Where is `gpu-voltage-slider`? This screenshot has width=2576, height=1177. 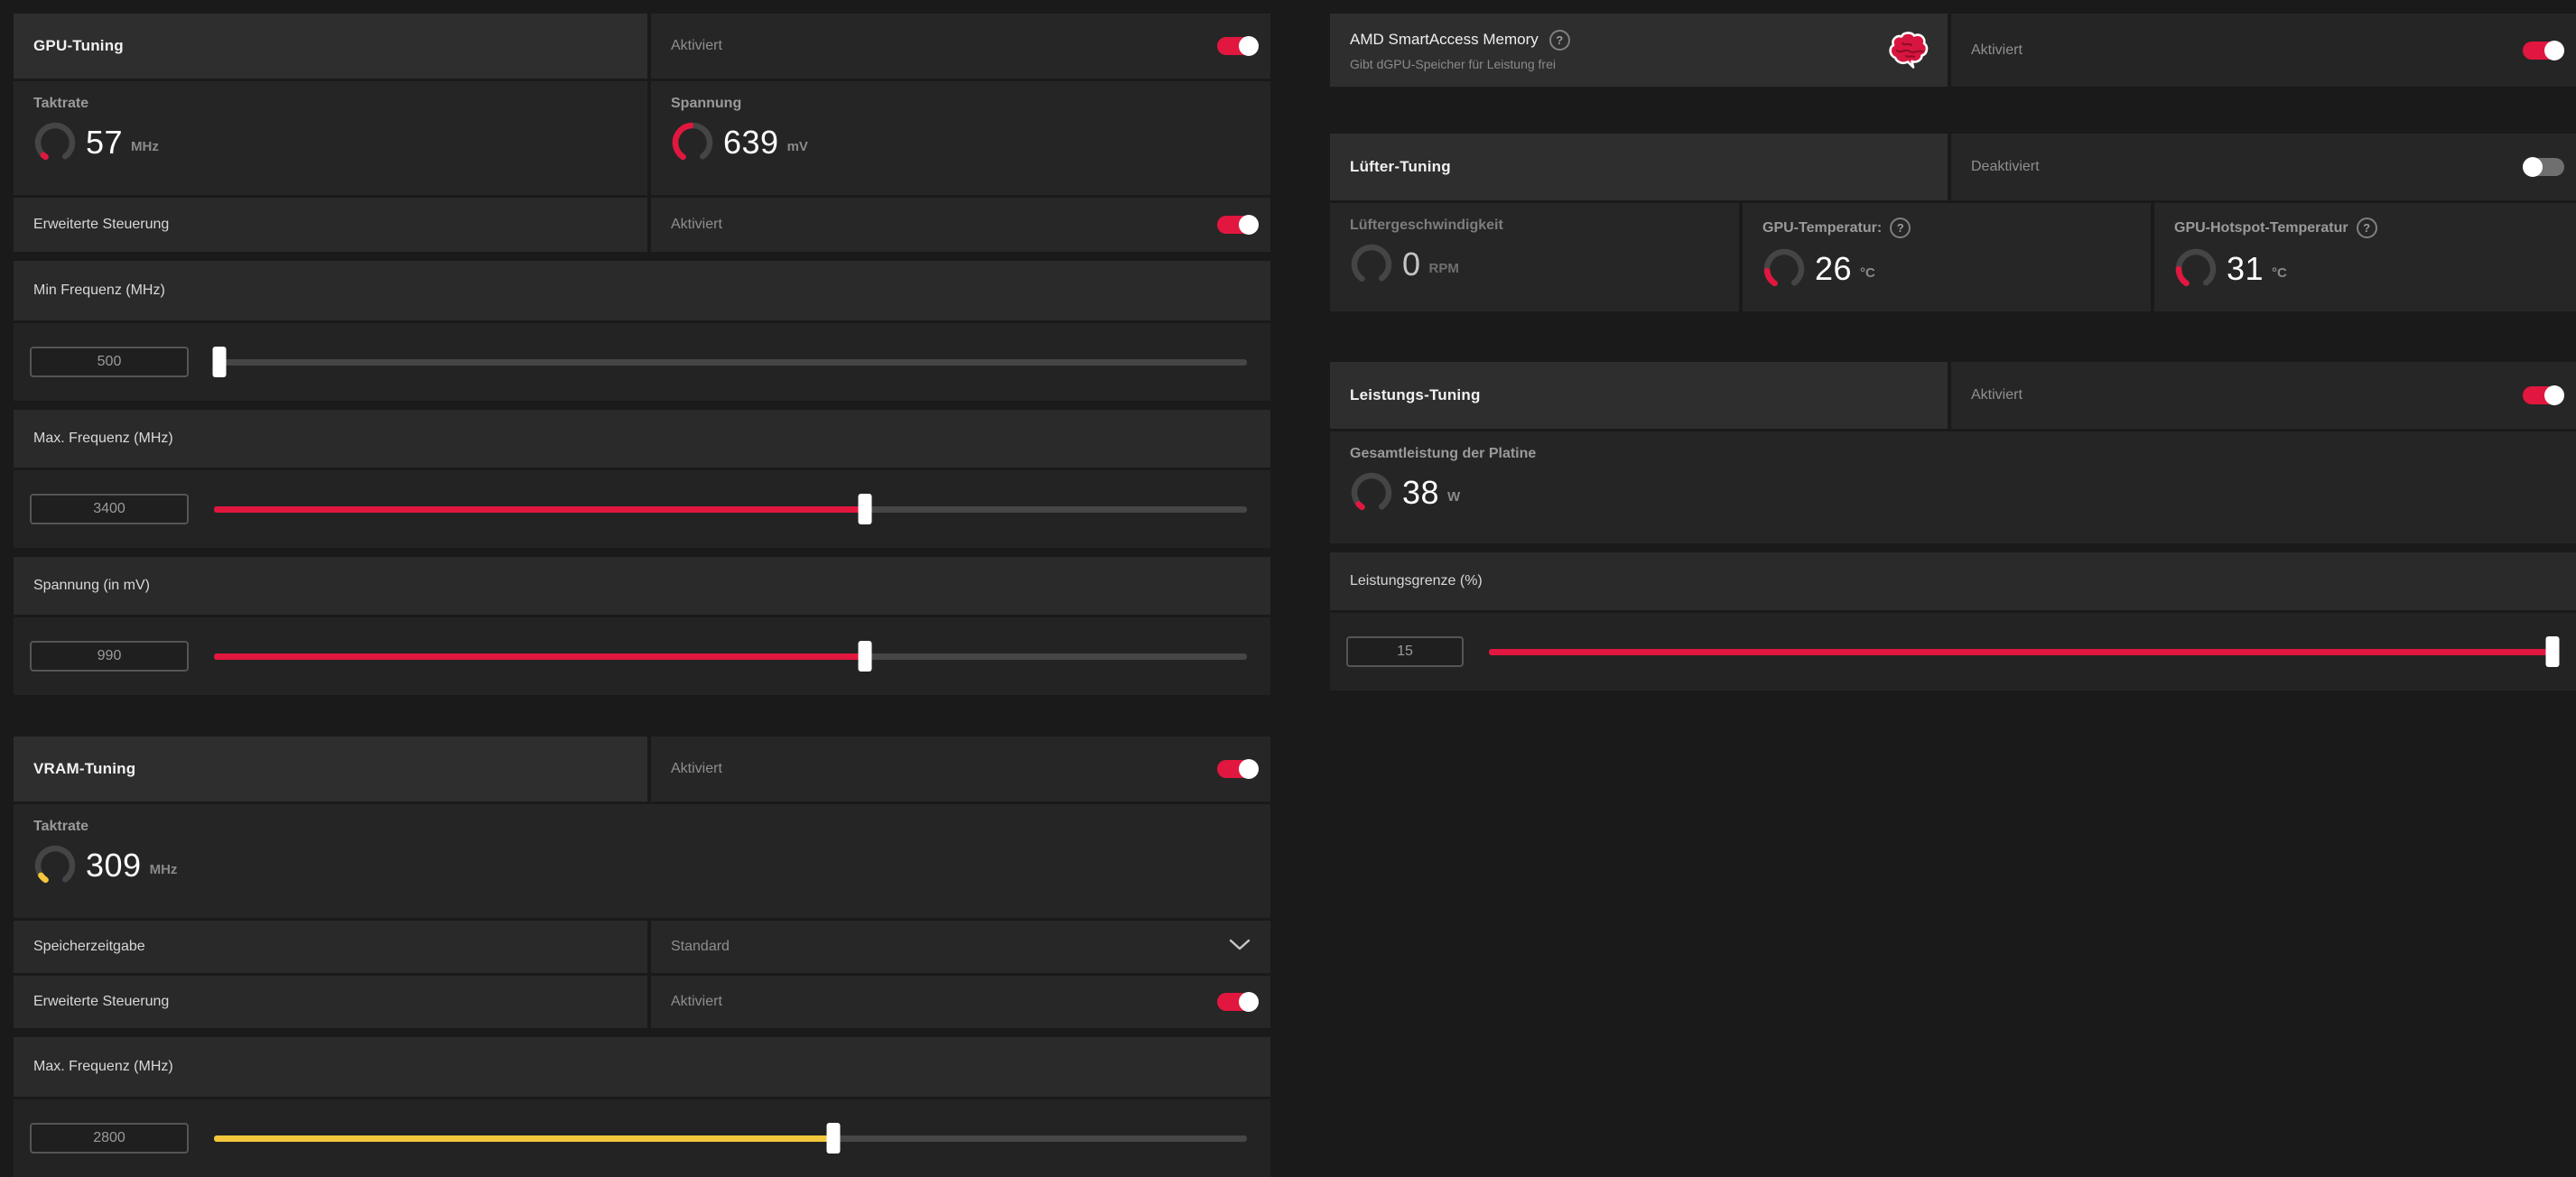 gpu-voltage-slider is located at coordinates (730, 656).